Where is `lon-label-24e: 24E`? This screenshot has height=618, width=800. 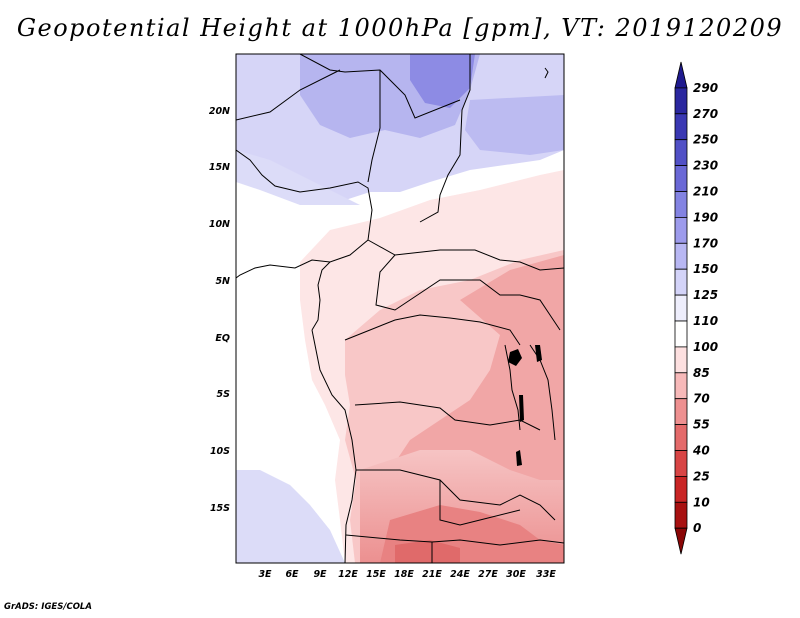 lon-label-24e: 24E is located at coordinates (460, 574).